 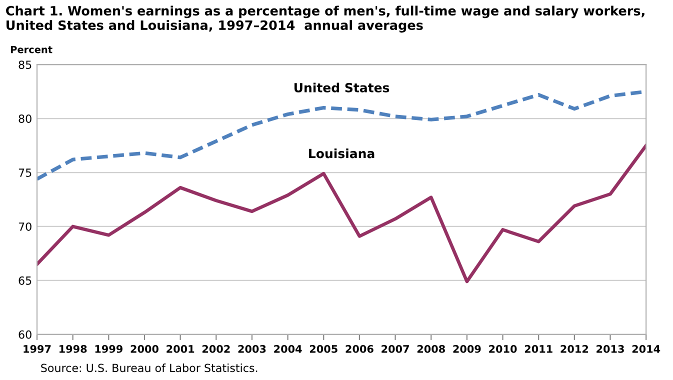 I want to click on source-note: Source: U.S. Bureau of Labor Statistics., so click(x=149, y=368).